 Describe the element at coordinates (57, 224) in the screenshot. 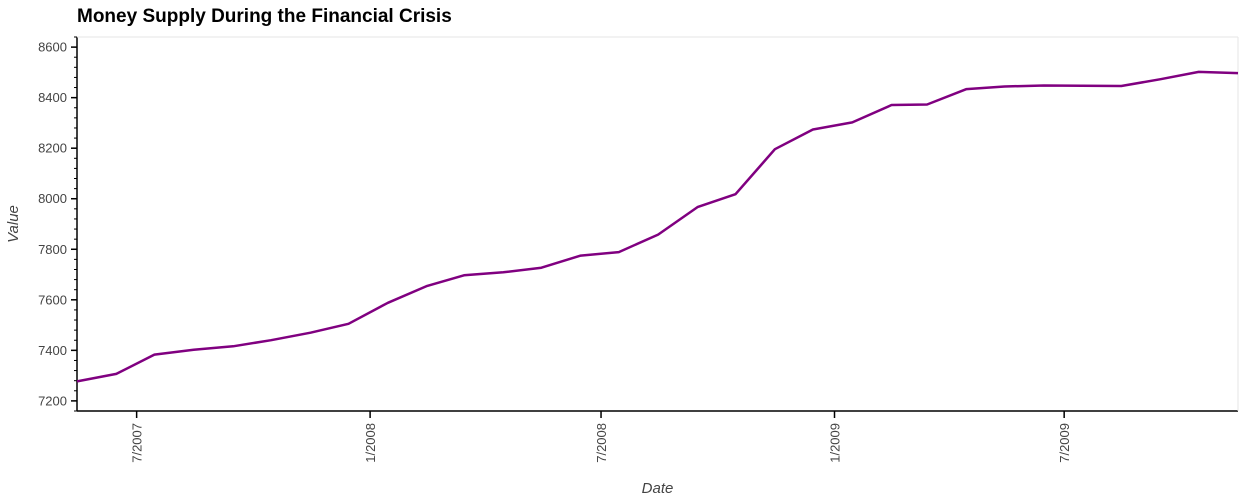

I see `y-axis-ticks: 7200 7400 7600 7800 8000 8200 8400 8600` at that location.